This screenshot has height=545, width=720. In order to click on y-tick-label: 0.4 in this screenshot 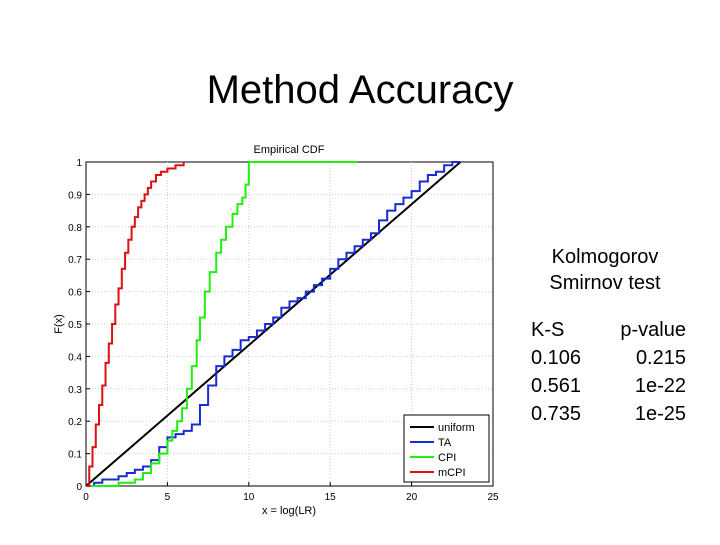, I will do `click(75, 357)`.